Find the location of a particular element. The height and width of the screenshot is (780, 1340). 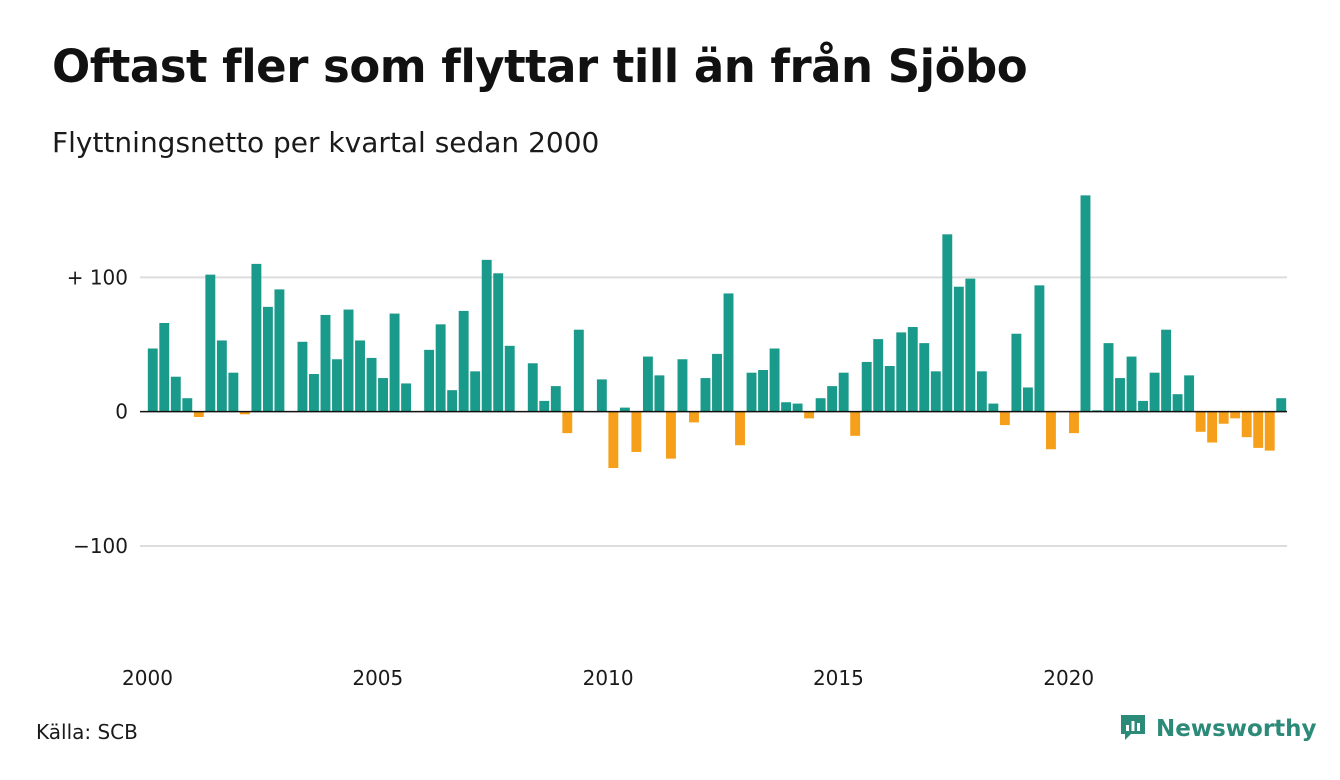

brand: Newsworthy is located at coordinates (1217, 729).